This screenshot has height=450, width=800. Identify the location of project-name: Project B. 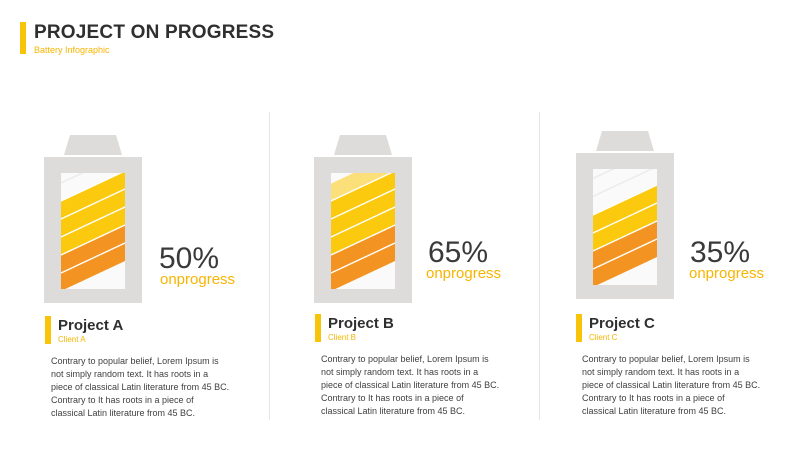
(361, 323).